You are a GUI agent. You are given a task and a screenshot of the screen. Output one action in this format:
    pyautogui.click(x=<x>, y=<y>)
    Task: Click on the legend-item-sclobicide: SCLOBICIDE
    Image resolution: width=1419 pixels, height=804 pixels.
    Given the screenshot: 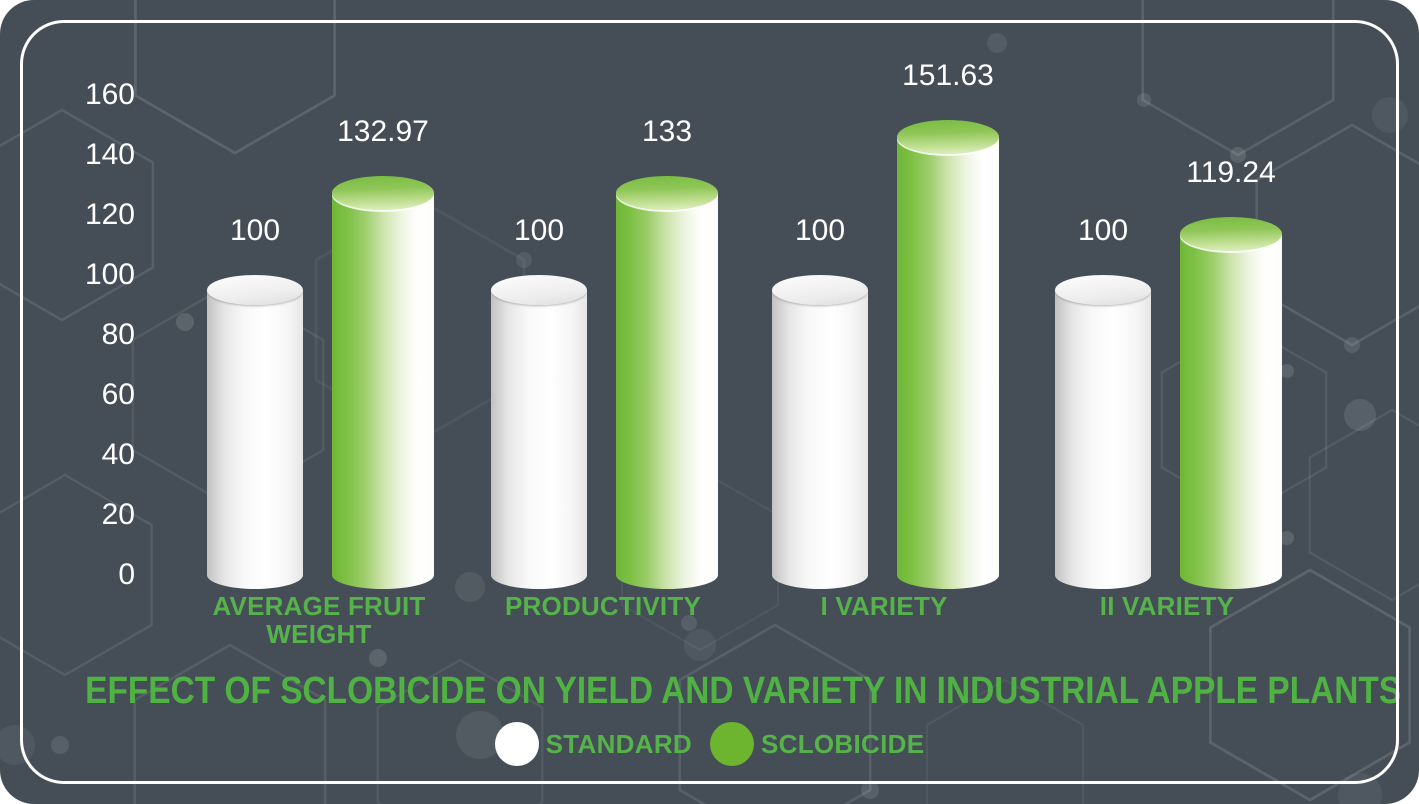 What is the action you would take?
    pyautogui.click(x=817, y=744)
    